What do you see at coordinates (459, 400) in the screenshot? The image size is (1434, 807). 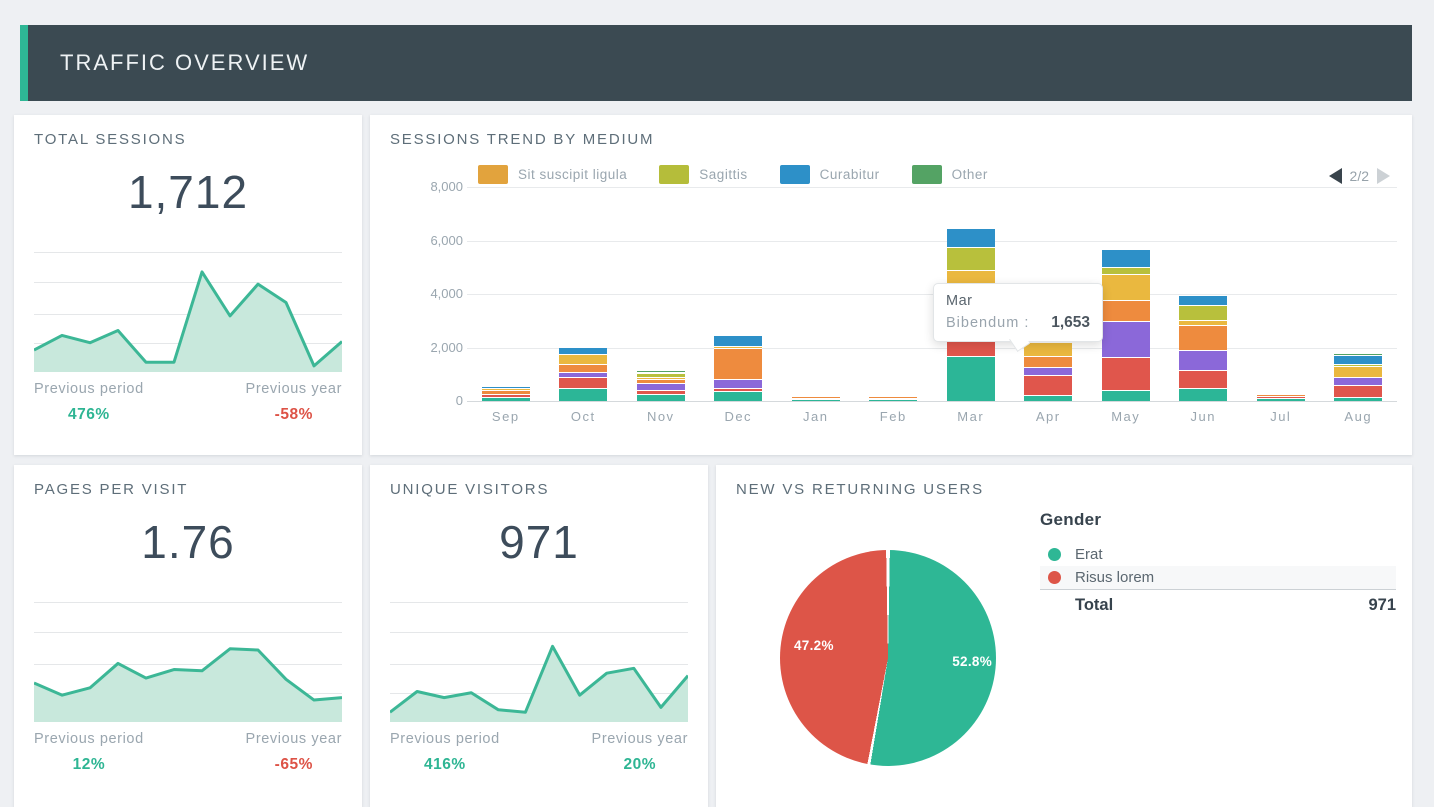 I see `y-tick-label: 0` at bounding box center [459, 400].